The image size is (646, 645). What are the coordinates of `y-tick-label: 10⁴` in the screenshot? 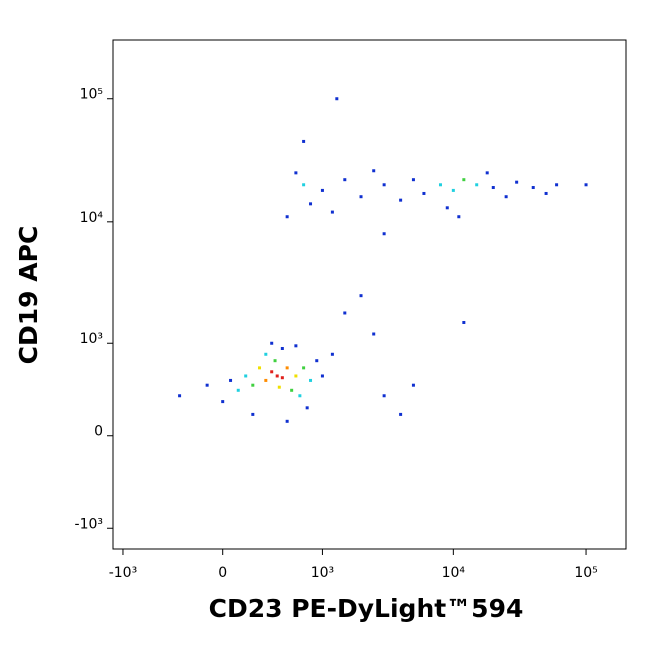 It's located at (92, 218).